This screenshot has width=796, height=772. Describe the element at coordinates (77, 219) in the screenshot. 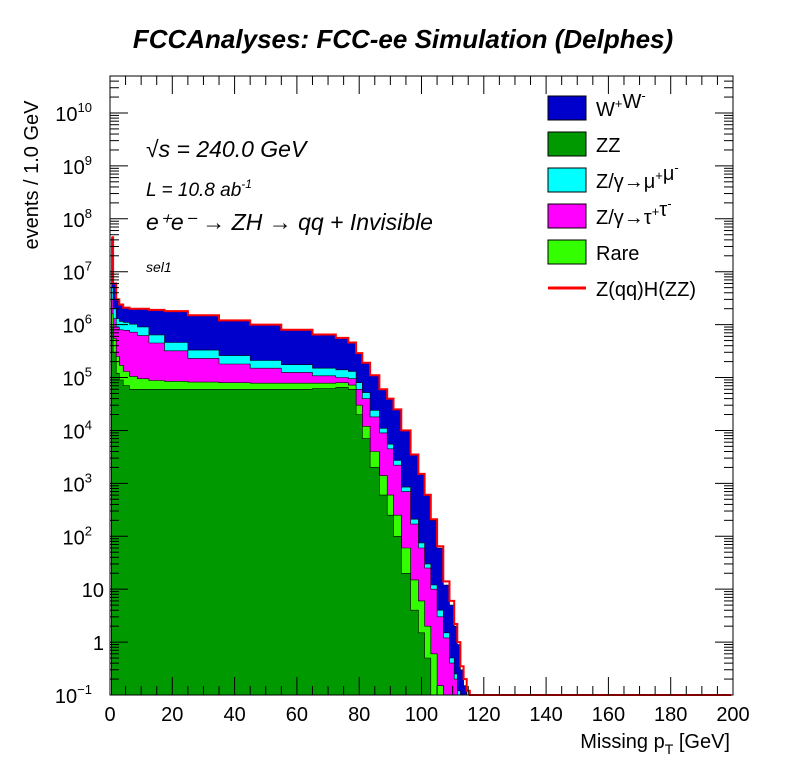

I see `y-tick-label: 10⁸` at that location.